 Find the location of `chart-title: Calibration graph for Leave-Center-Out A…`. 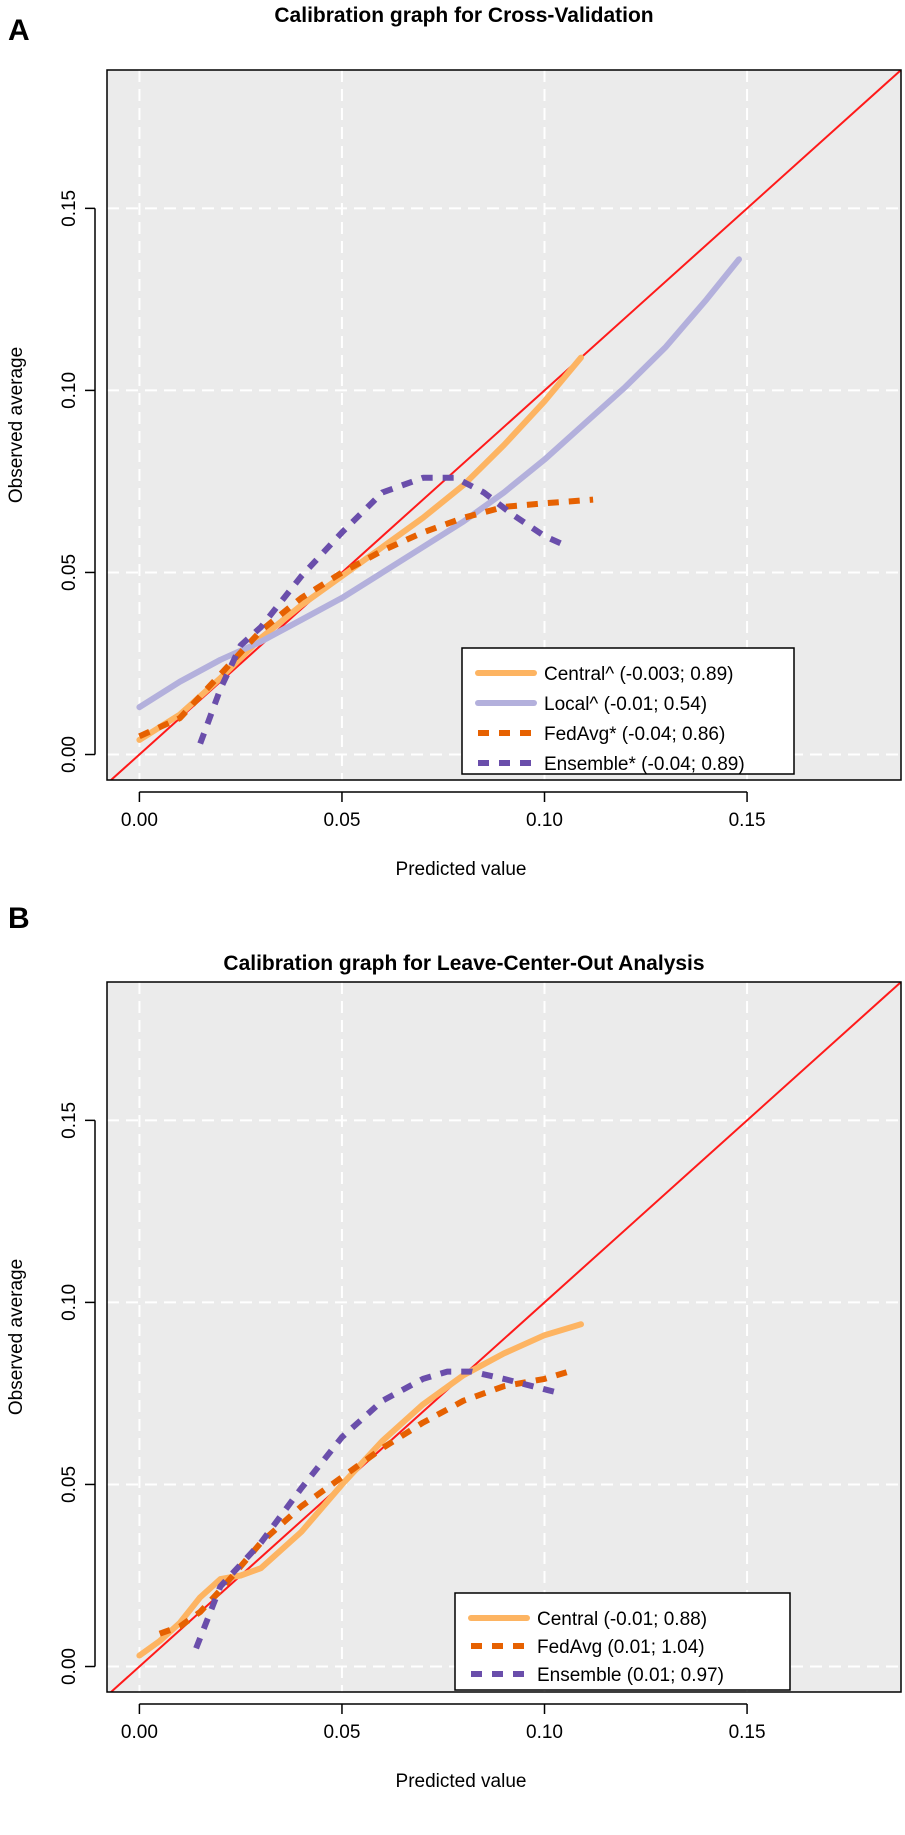

chart-title: Calibration graph for Leave-Center-Out A… is located at coordinates (463, 963).